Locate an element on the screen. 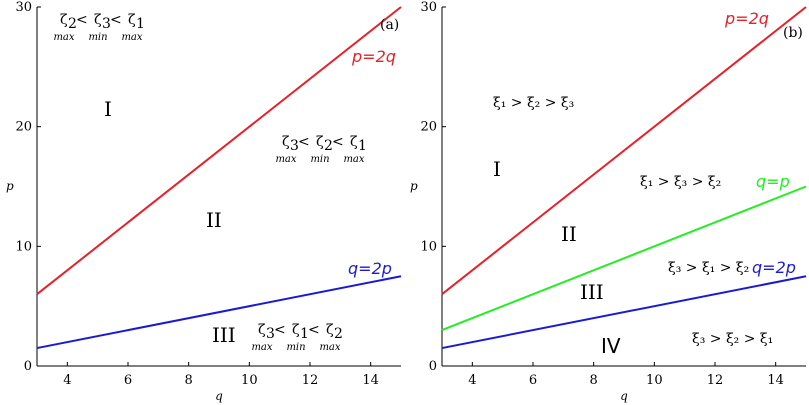 The image size is (809, 405). panel-a-region-III: III is located at coordinates (224, 335).